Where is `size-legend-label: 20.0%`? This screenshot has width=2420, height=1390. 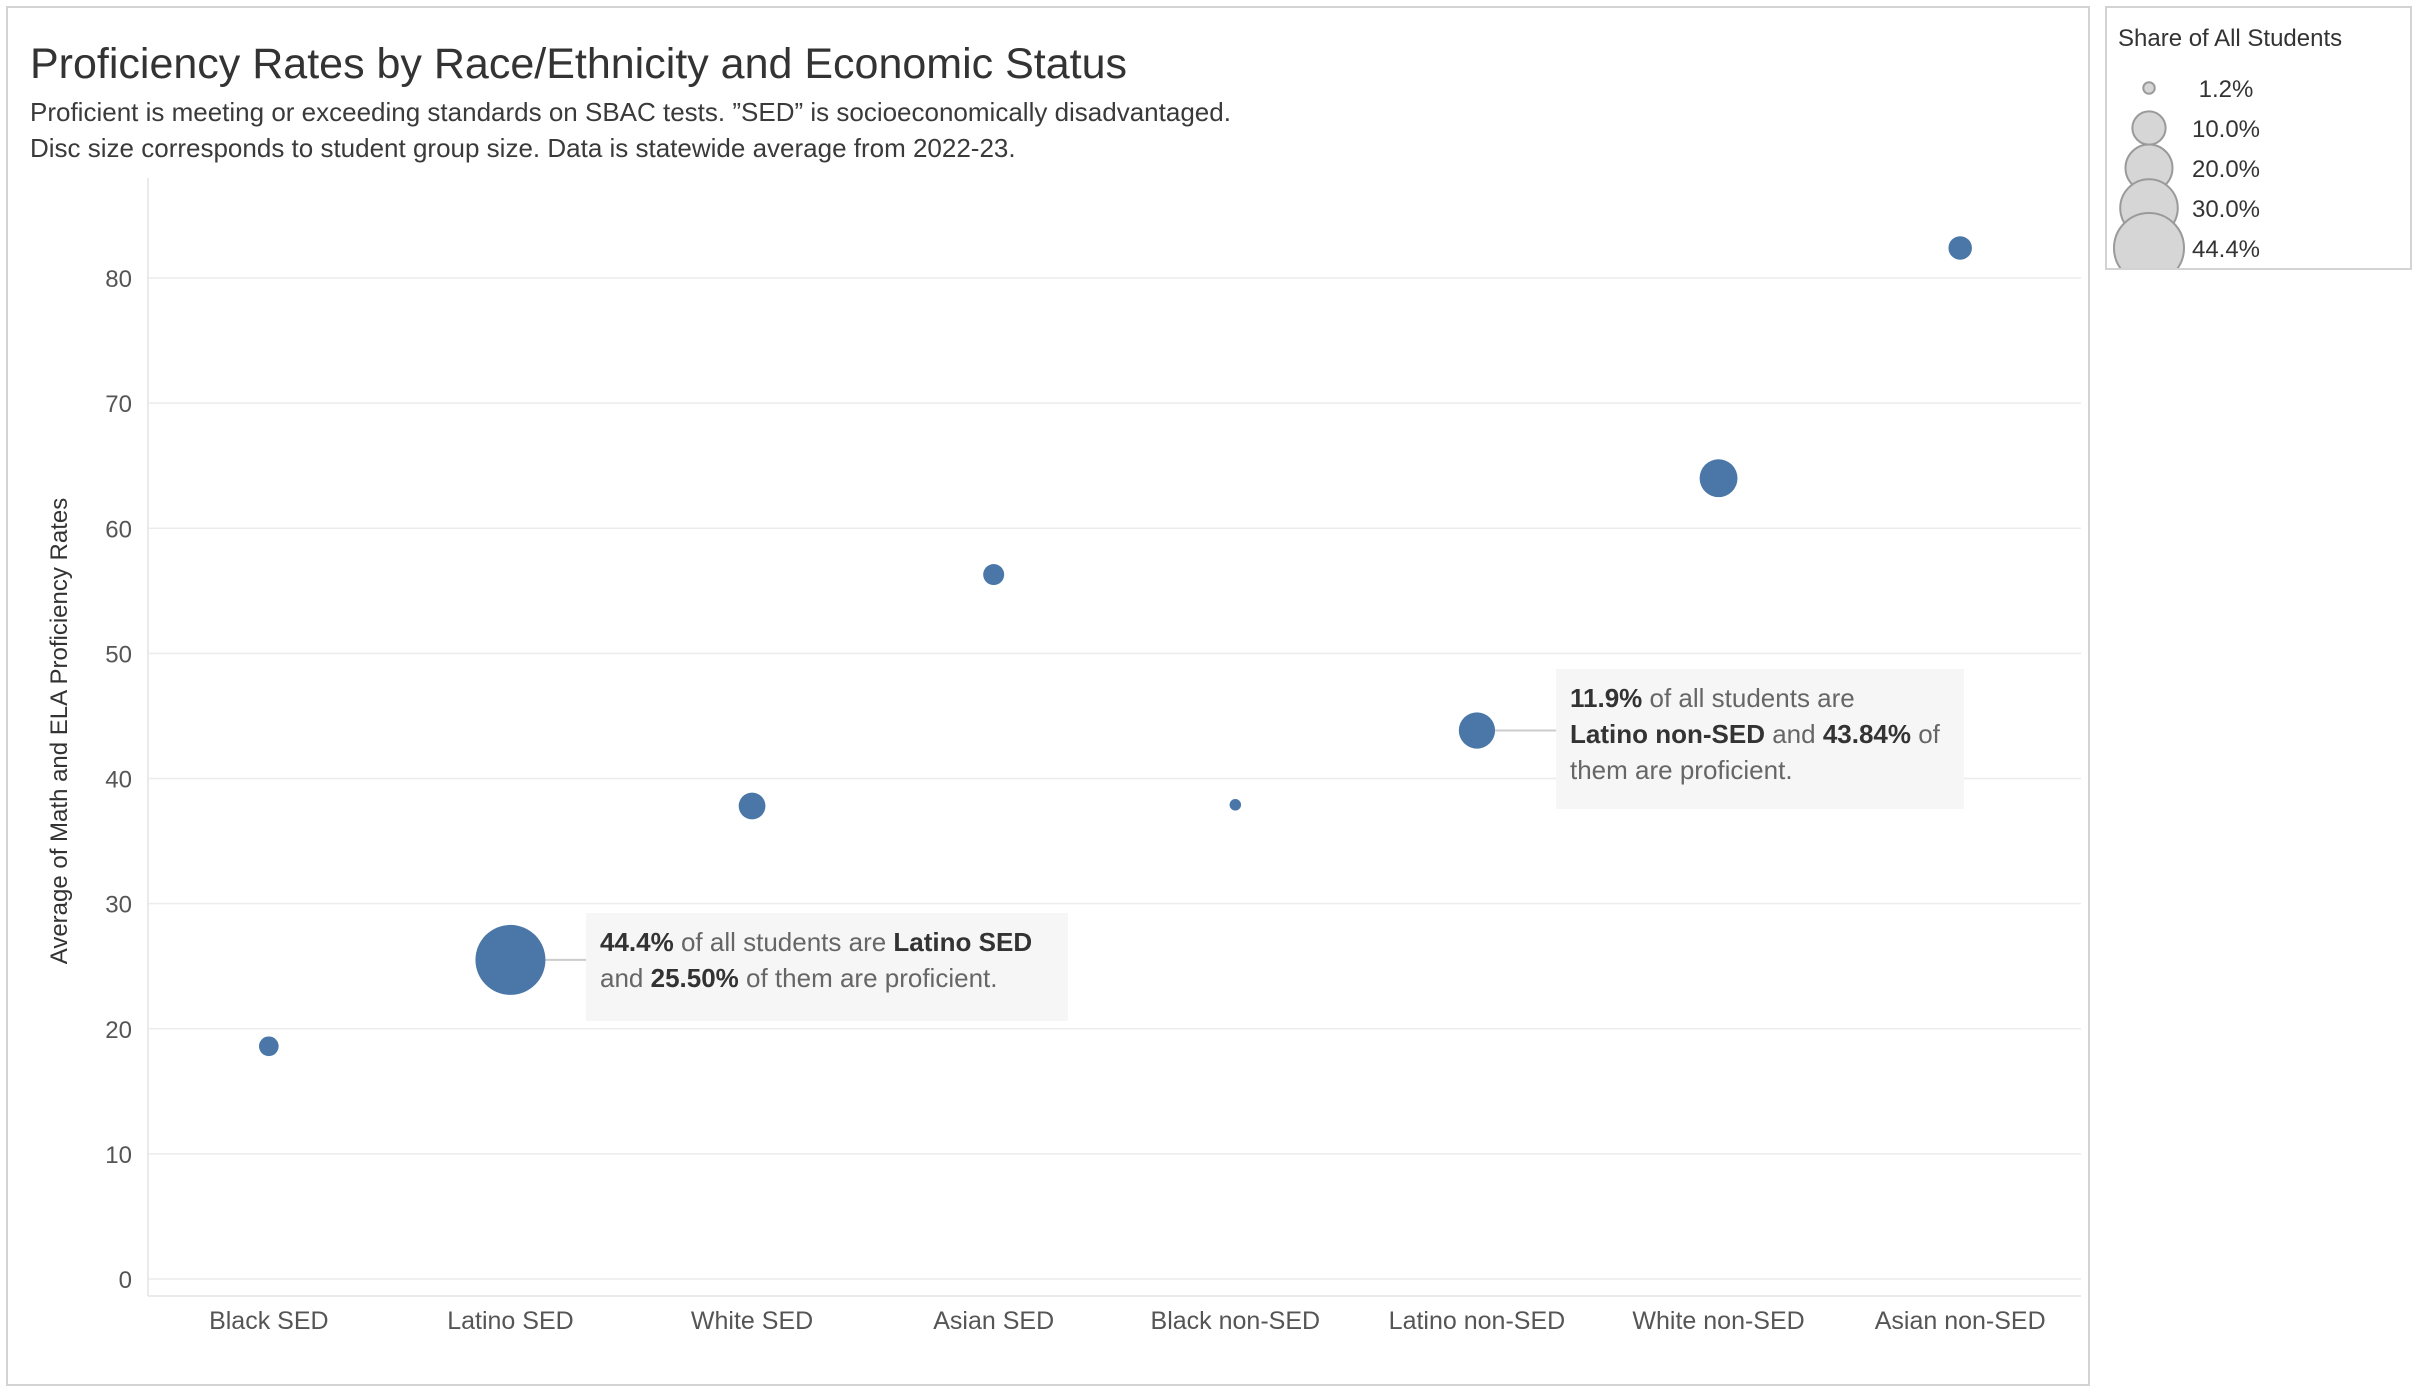
size-legend-label: 20.0% is located at coordinates (2226, 169).